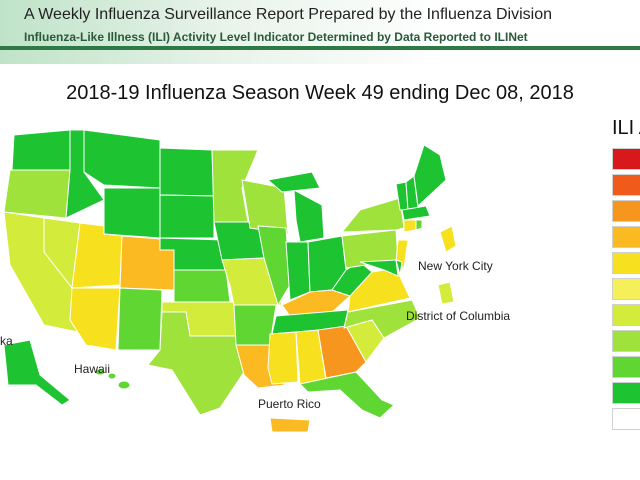 The image size is (640, 480). Describe the element at coordinates (352, 279) in the screenshot. I see `state-west-virginia` at that location.